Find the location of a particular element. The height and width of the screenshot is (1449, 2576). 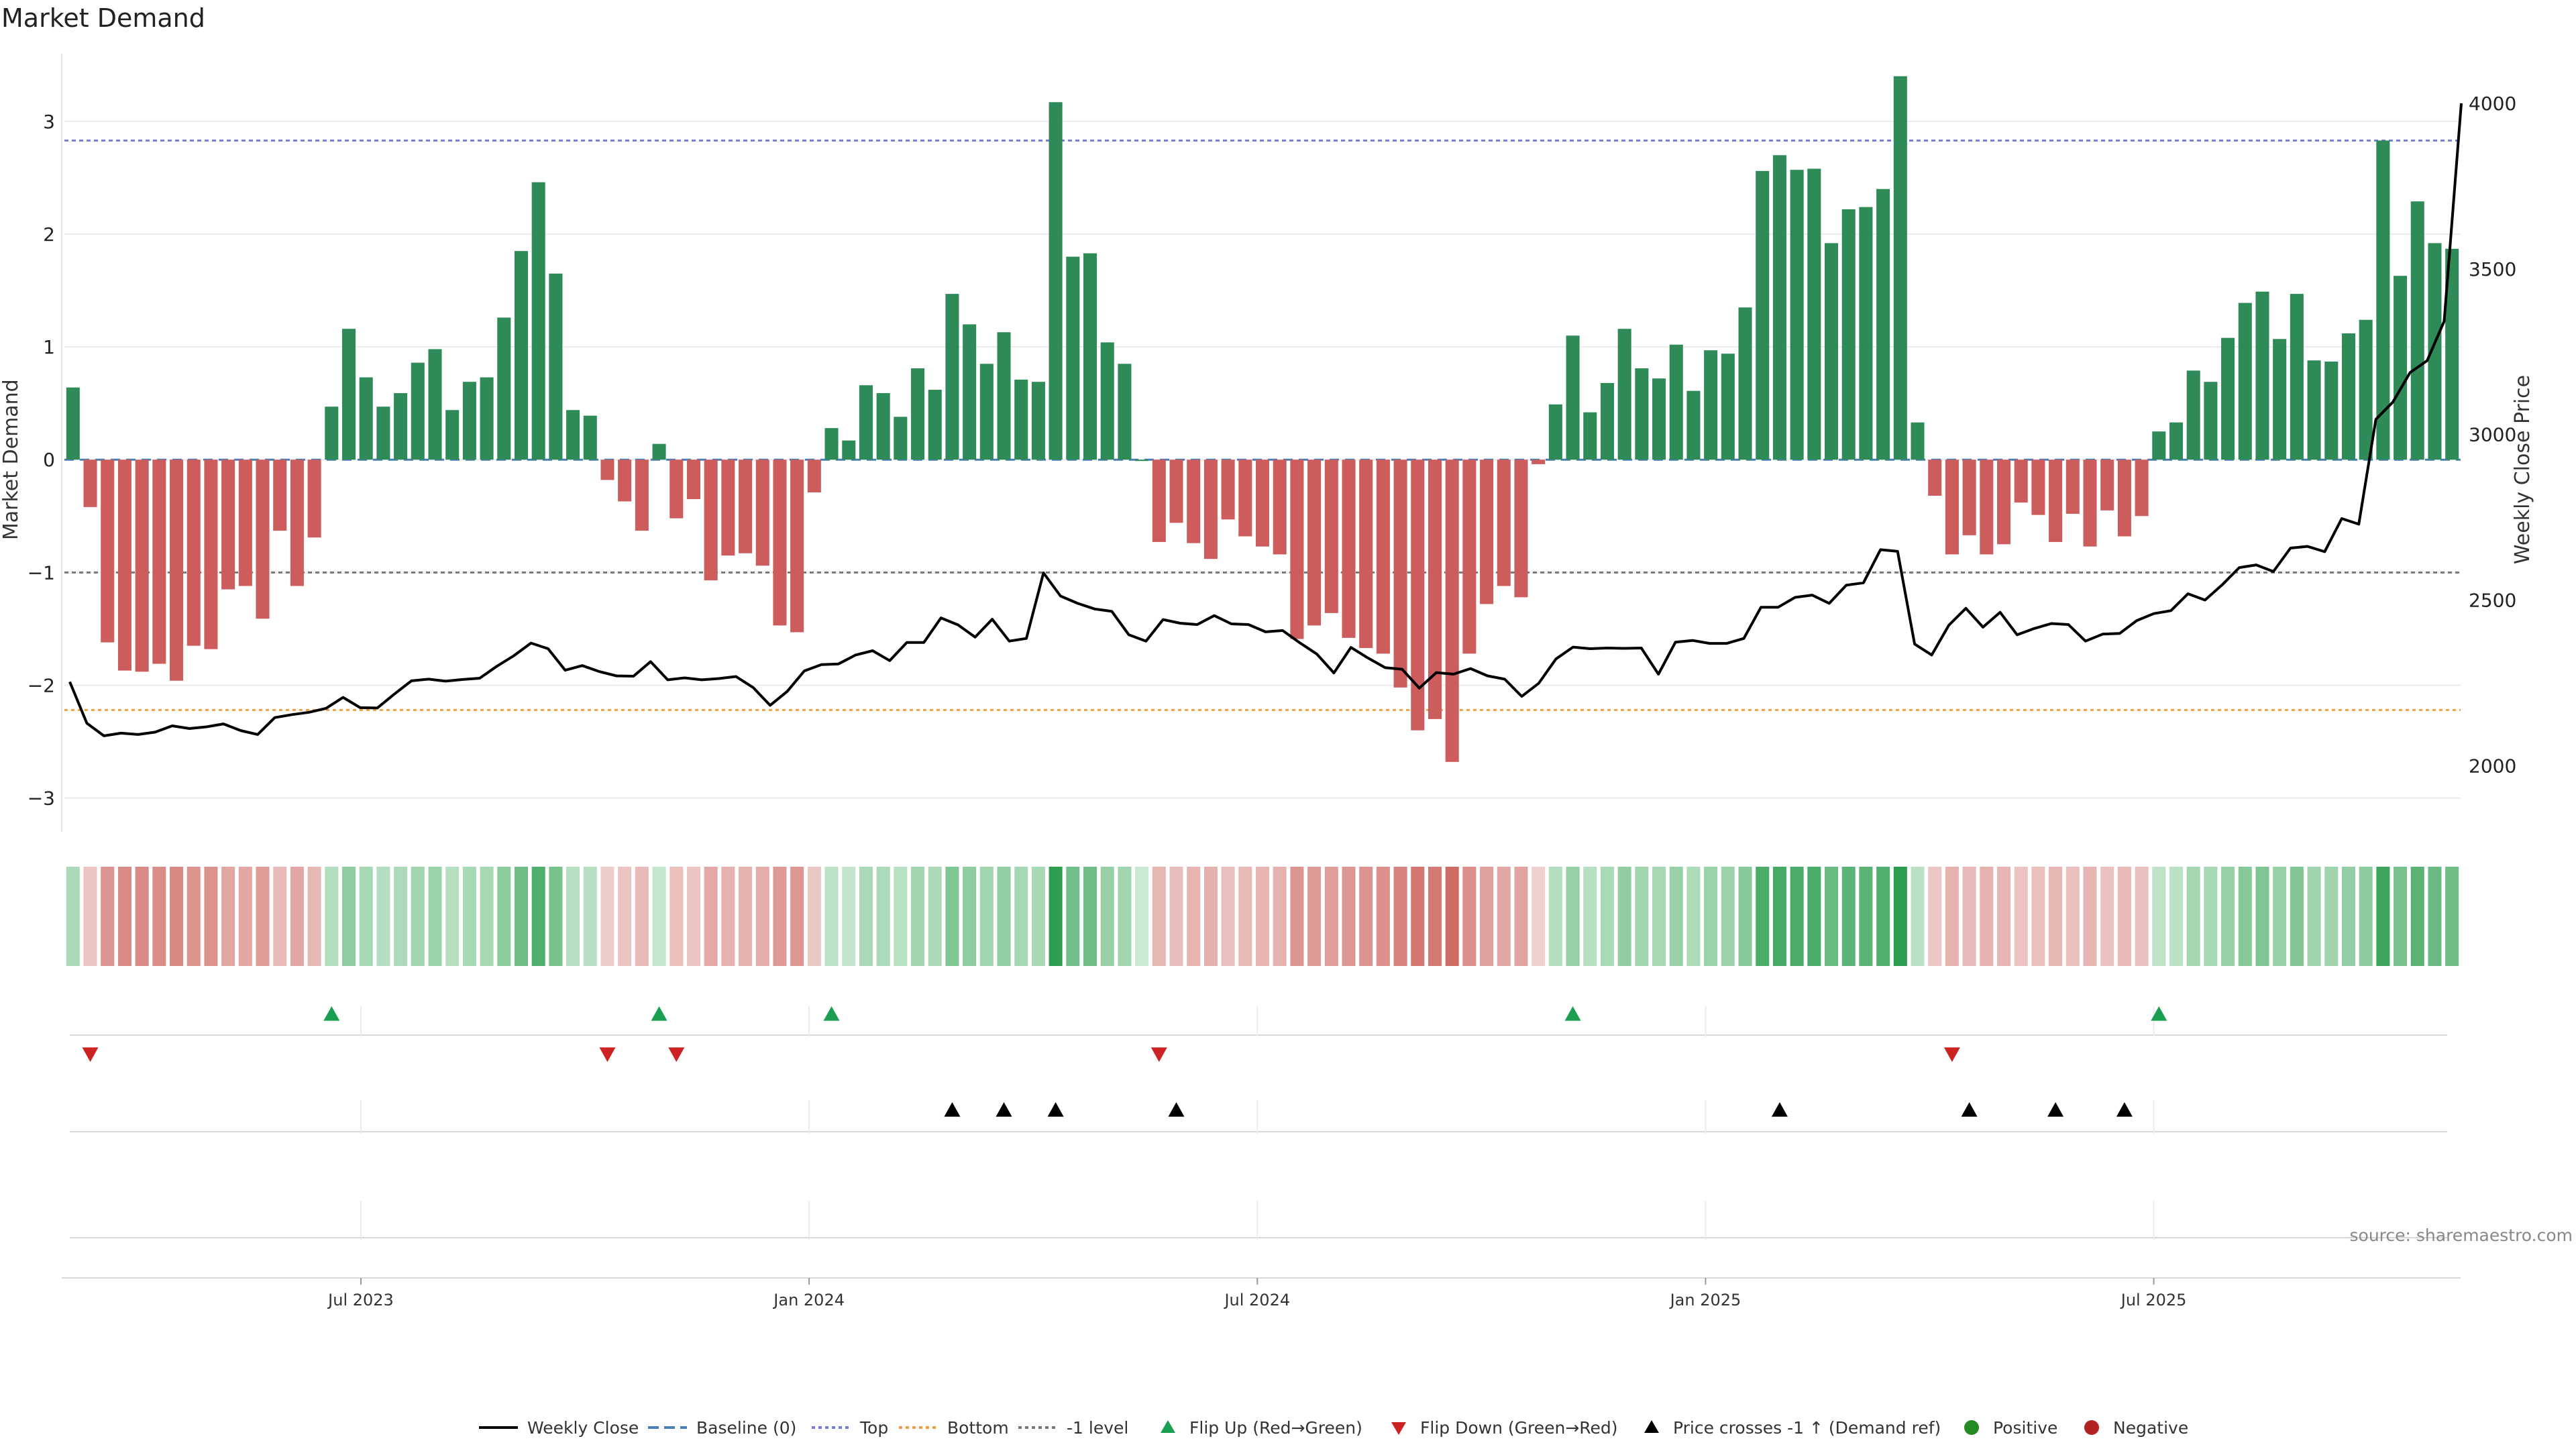

right-tick-label: 2500 is located at coordinates (2492, 600).